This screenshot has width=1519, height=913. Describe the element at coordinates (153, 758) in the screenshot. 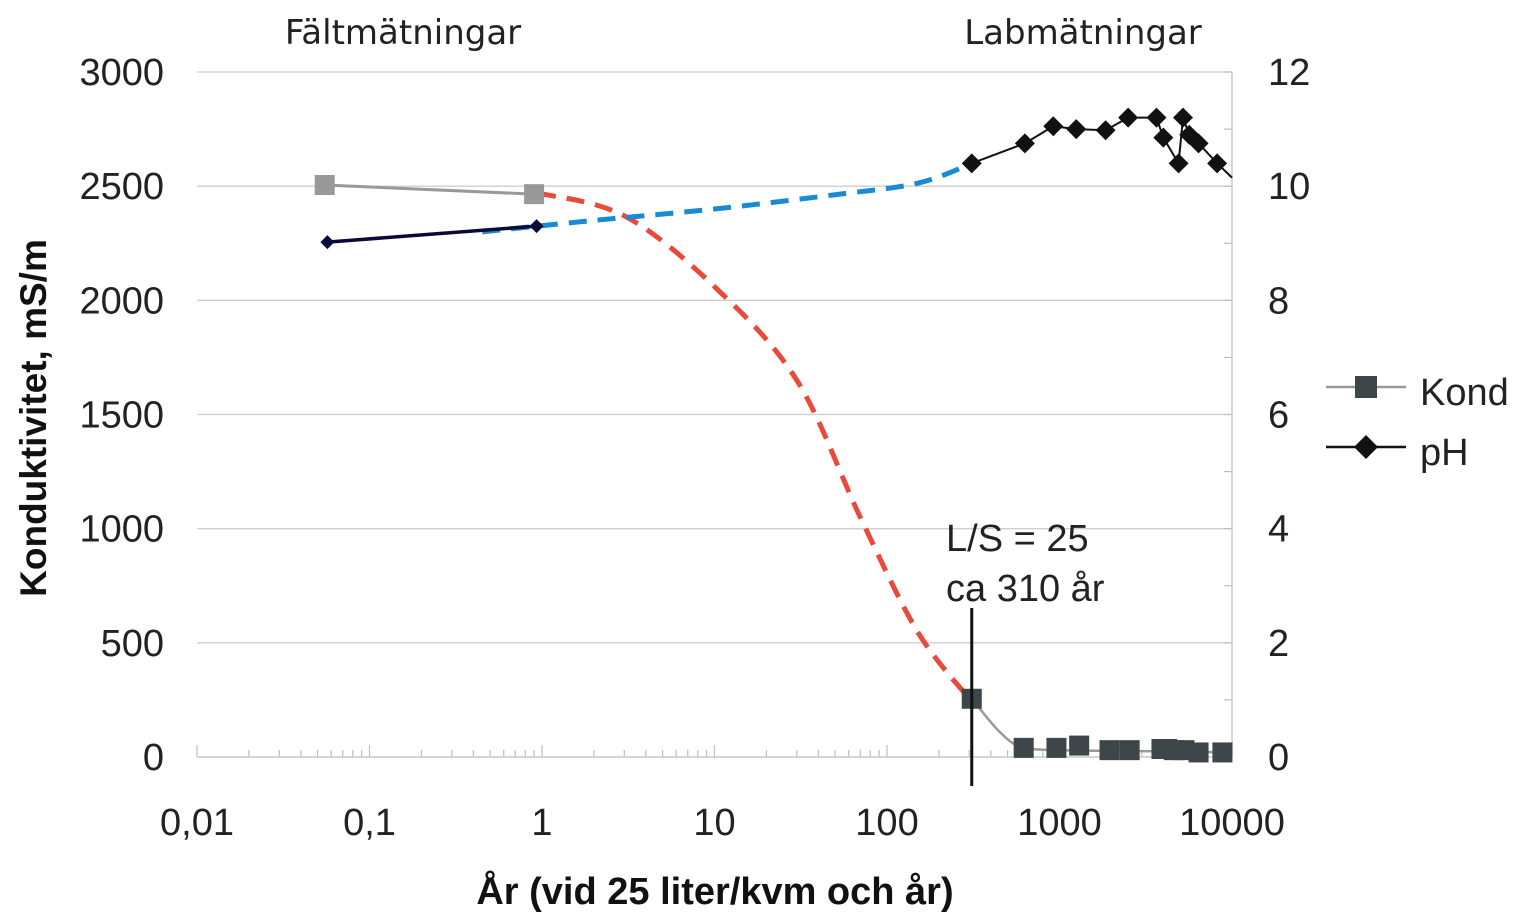

I see `y-left-tick-label: 0` at that location.